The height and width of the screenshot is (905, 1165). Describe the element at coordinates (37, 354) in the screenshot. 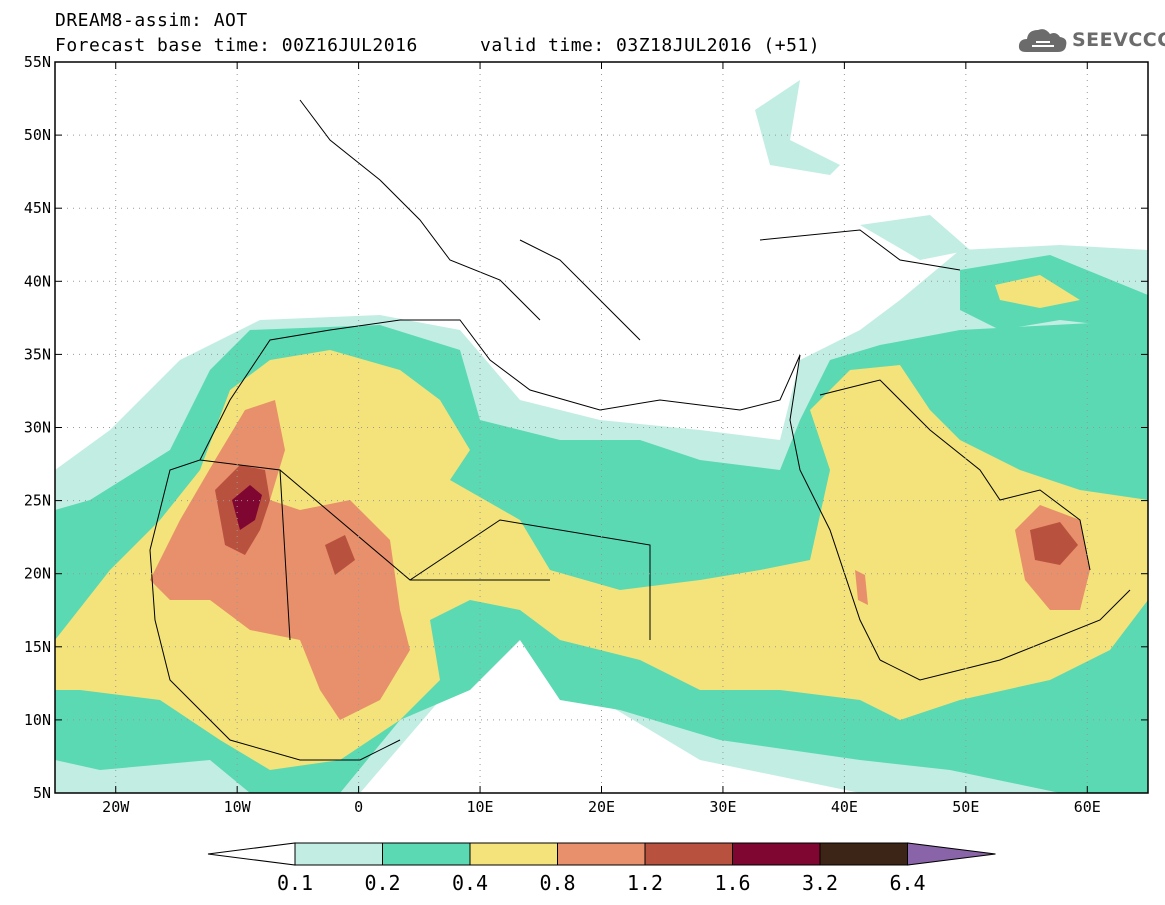

I see `lat-tick-label: 35N` at that location.